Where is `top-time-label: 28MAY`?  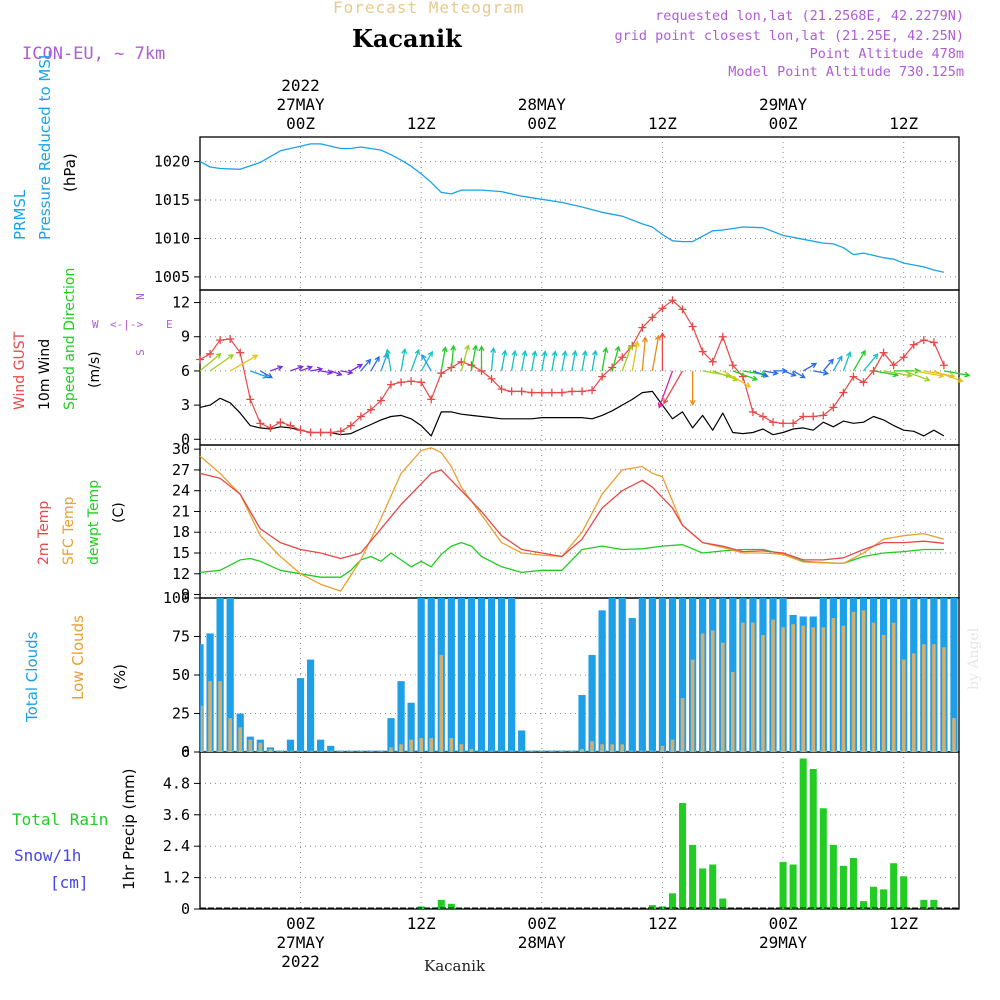
top-time-label: 28MAY is located at coordinates (542, 104).